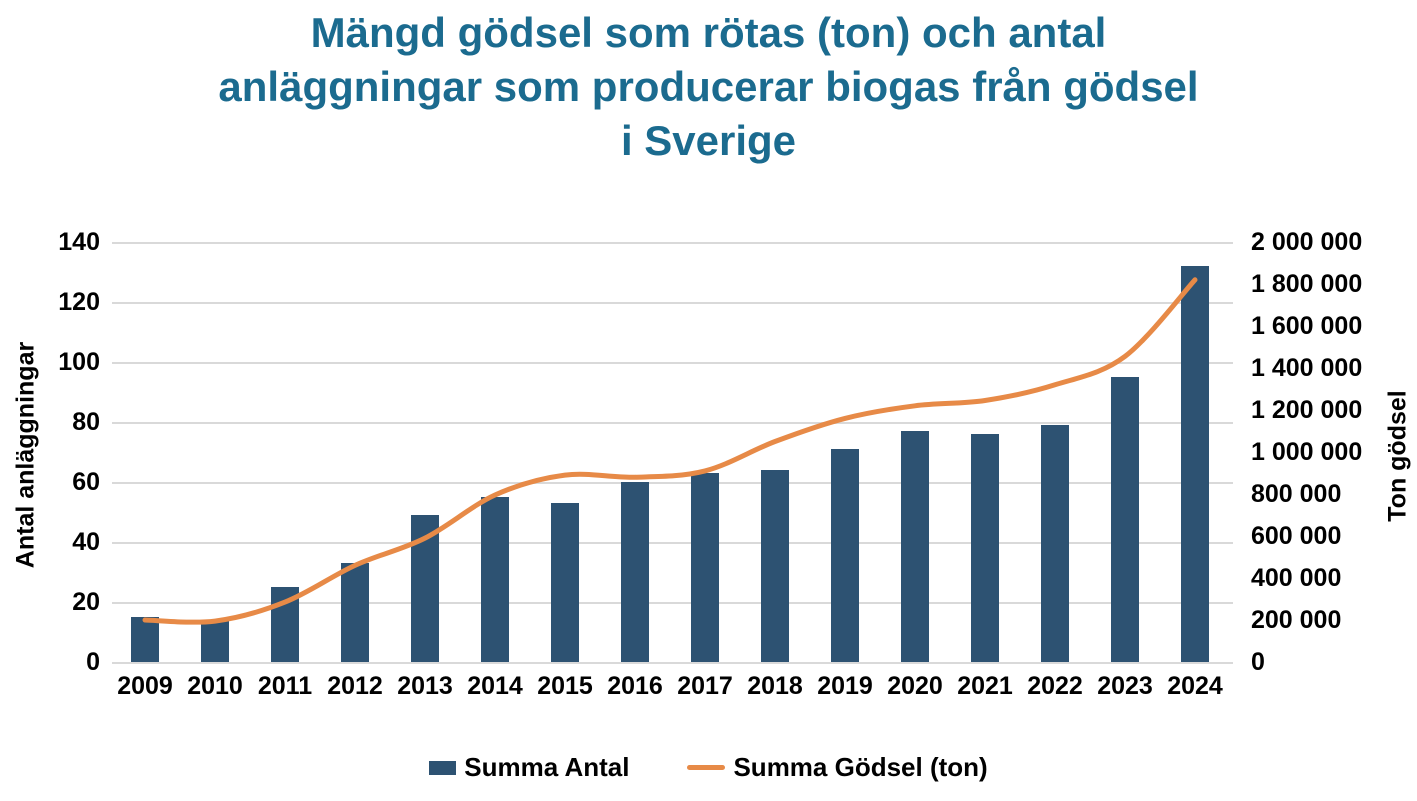 The width and height of the screenshot is (1417, 801). I want to click on y-axis-right-title: Ton gödsel, so click(1397, 456).